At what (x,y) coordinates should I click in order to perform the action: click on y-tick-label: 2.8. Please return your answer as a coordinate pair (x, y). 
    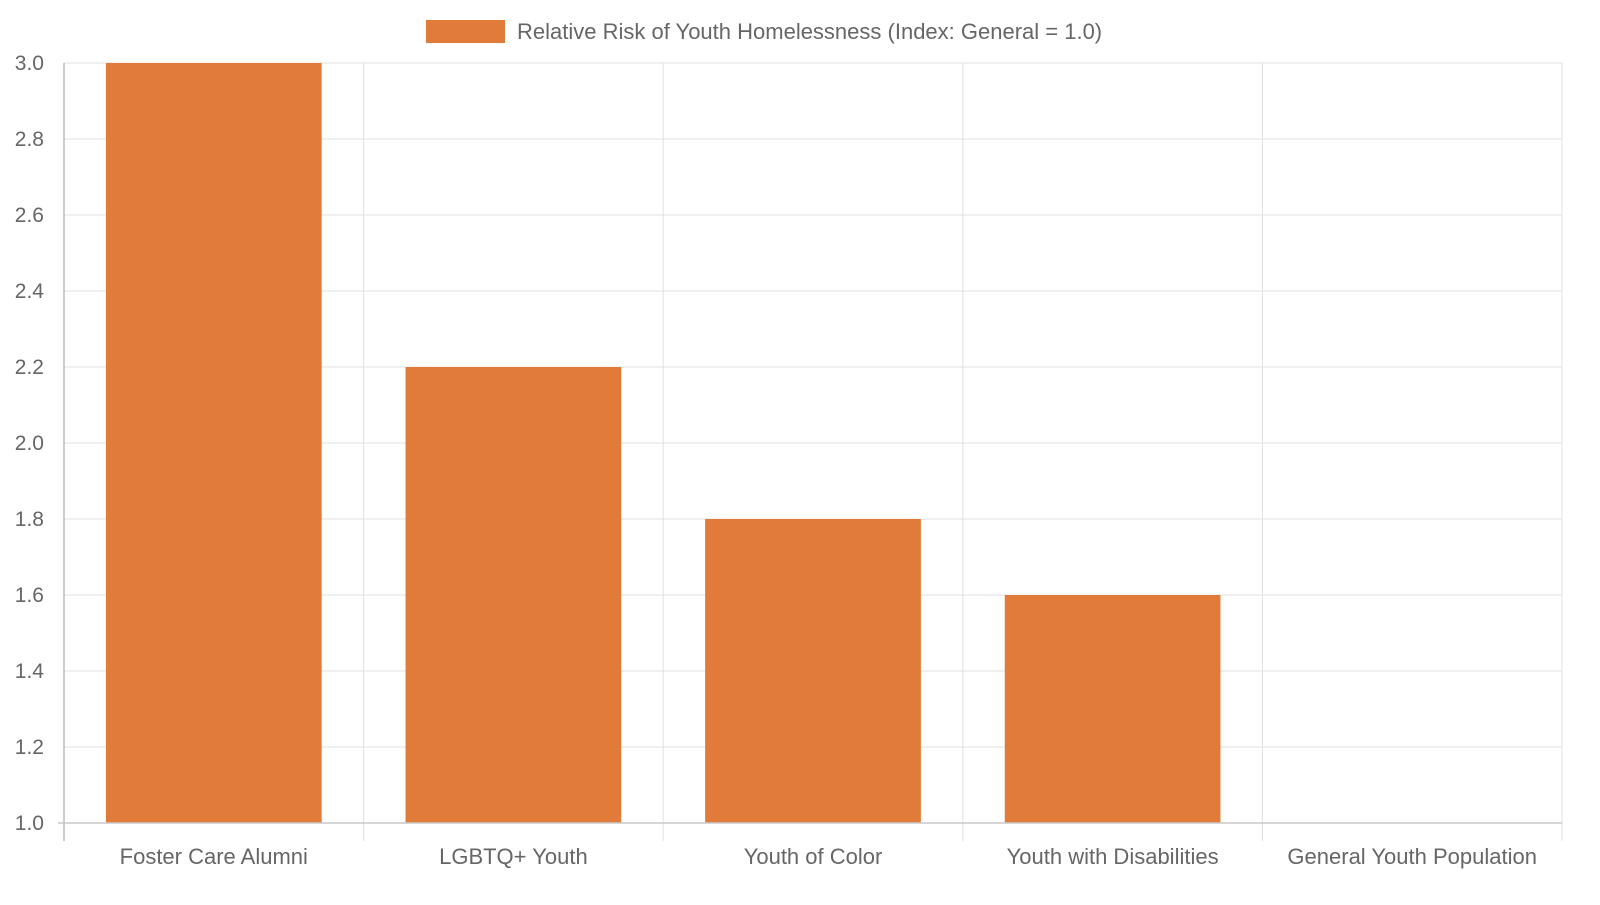
    Looking at the image, I should click on (29, 139).